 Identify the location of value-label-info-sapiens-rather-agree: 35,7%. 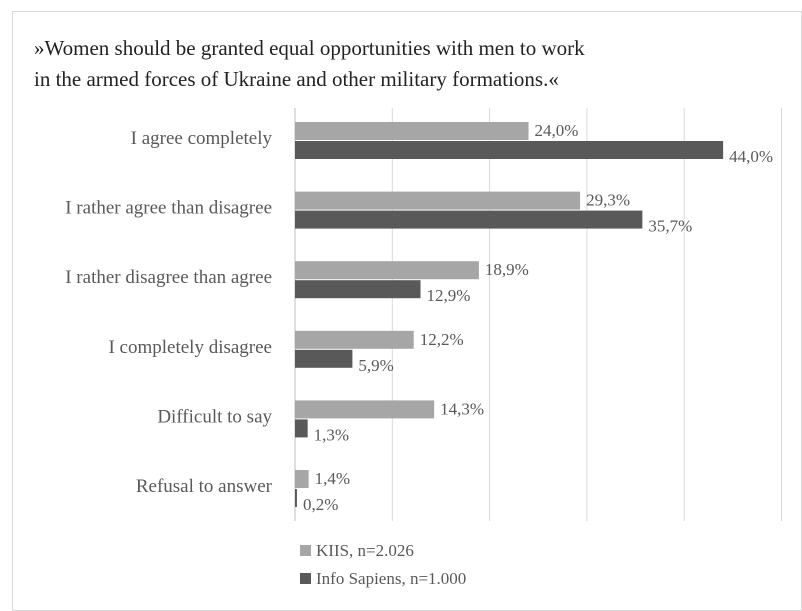
(670, 226).